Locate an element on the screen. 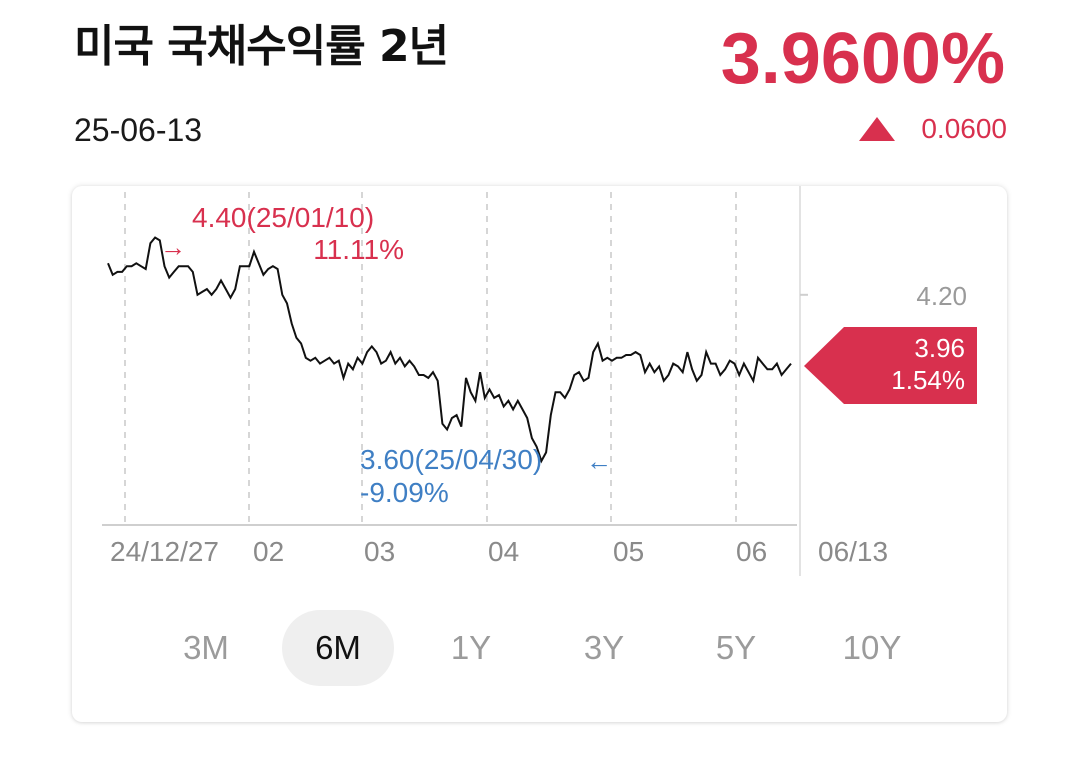 This screenshot has height=770, width=1079. x-tick-label: 02 is located at coordinates (268, 551).